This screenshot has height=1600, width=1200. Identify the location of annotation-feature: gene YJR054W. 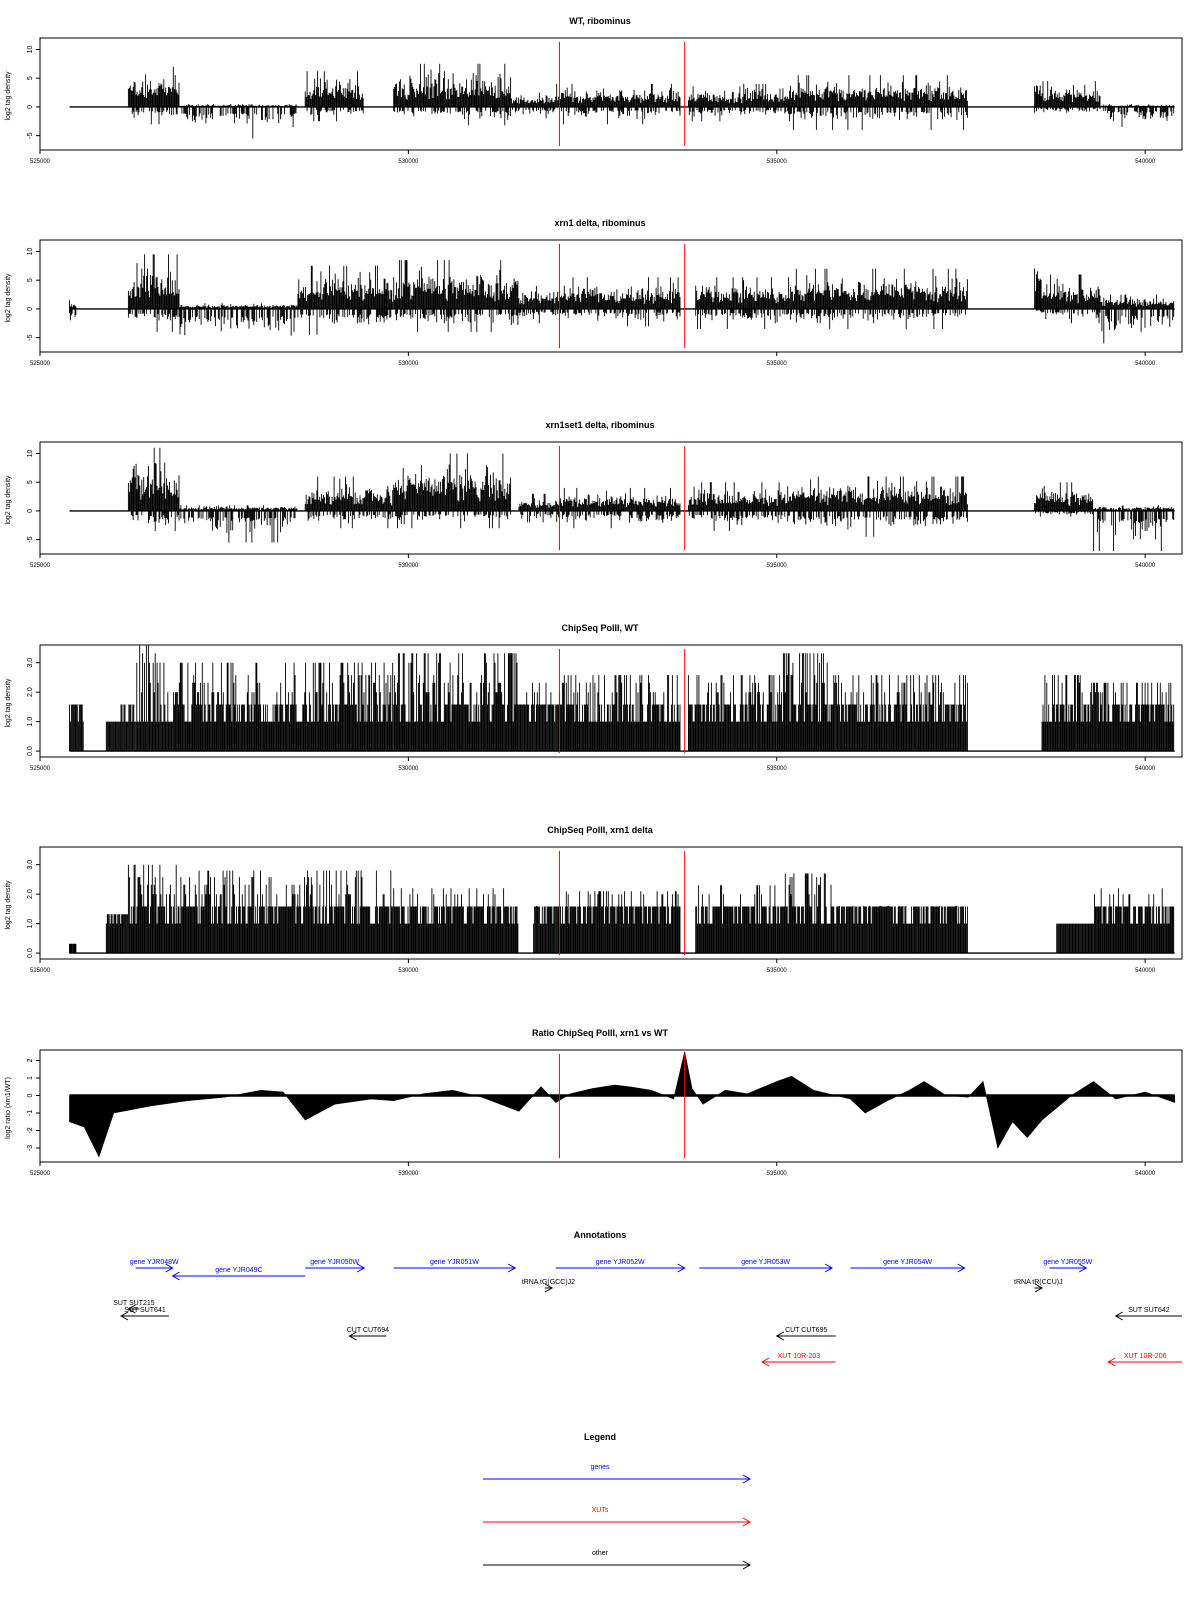
(908, 1266).